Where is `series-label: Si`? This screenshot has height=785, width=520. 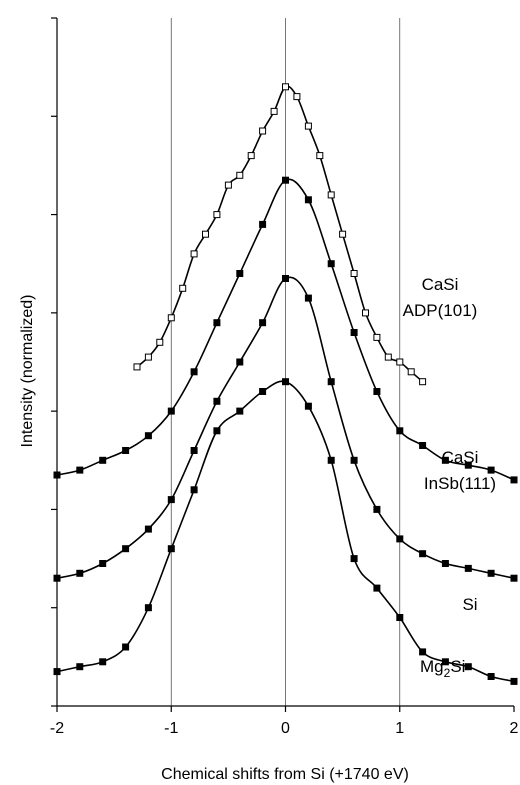 series-label: Si is located at coordinates (469, 604).